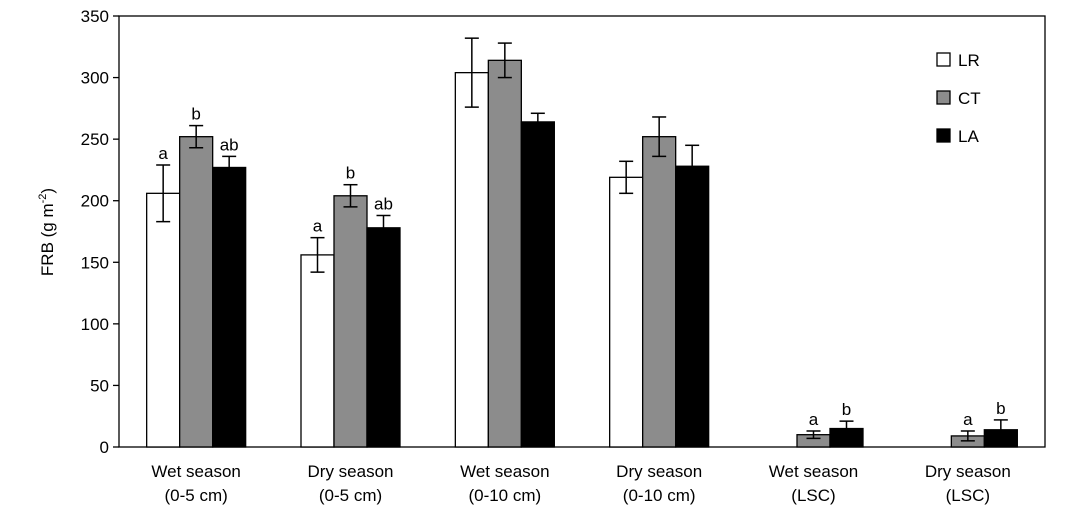 This screenshot has height=532, width=1070. Describe the element at coordinates (95, 262) in the screenshot. I see `y-tick-label: 150` at that location.